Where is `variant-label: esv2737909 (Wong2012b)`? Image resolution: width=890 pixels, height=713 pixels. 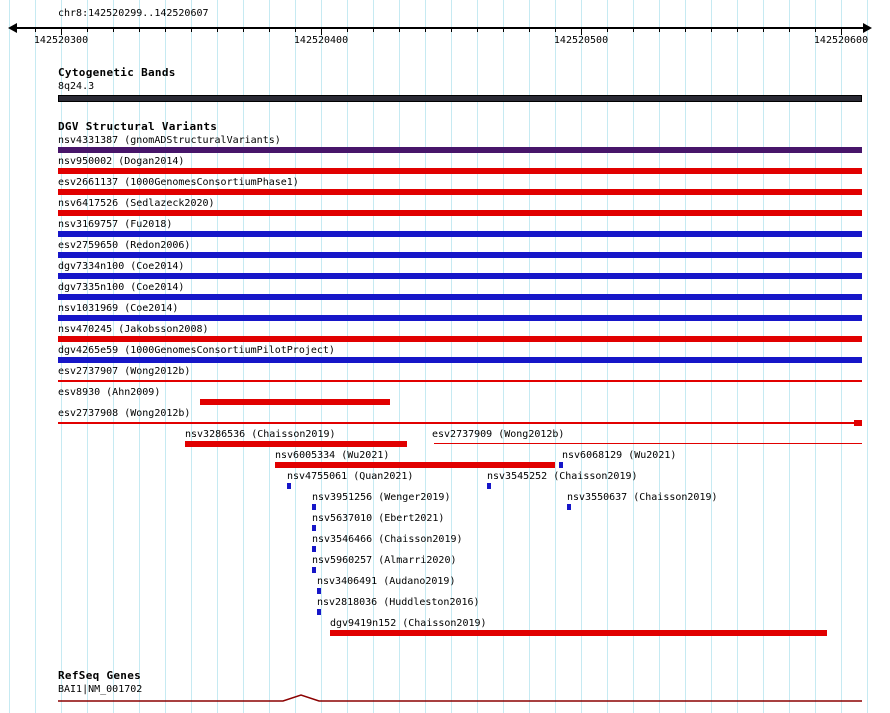
variant-label: esv2737909 (Wong2012b) is located at coordinates (498, 434).